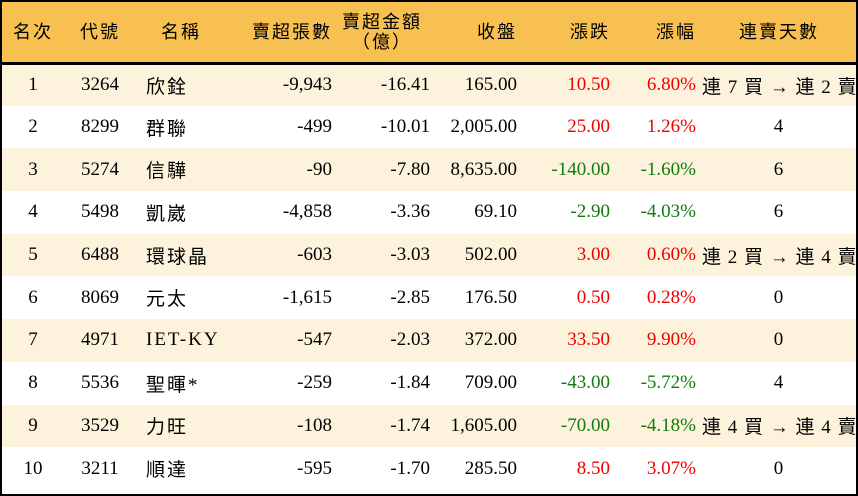 The image size is (858, 496). Describe the element at coordinates (167, 172) in the screenshot. I see `cell-name: 信驊` at that location.